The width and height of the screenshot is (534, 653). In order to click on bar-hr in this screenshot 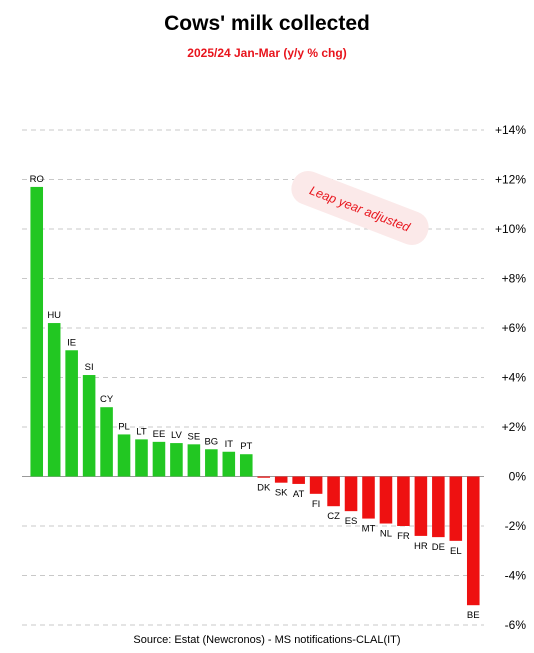, I will do `click(421, 506)`.